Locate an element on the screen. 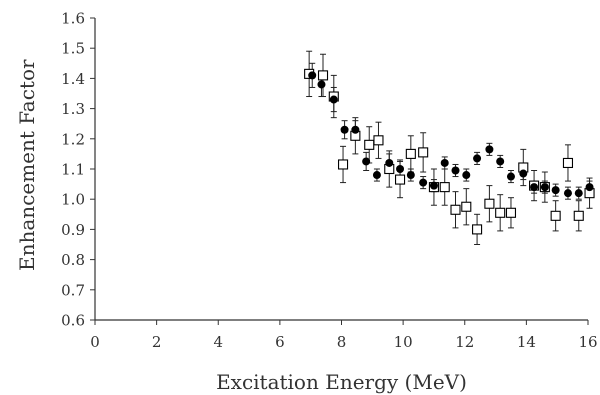 This screenshot has height=395, width=600. y-tick-label: 1.0 is located at coordinates (73, 200).